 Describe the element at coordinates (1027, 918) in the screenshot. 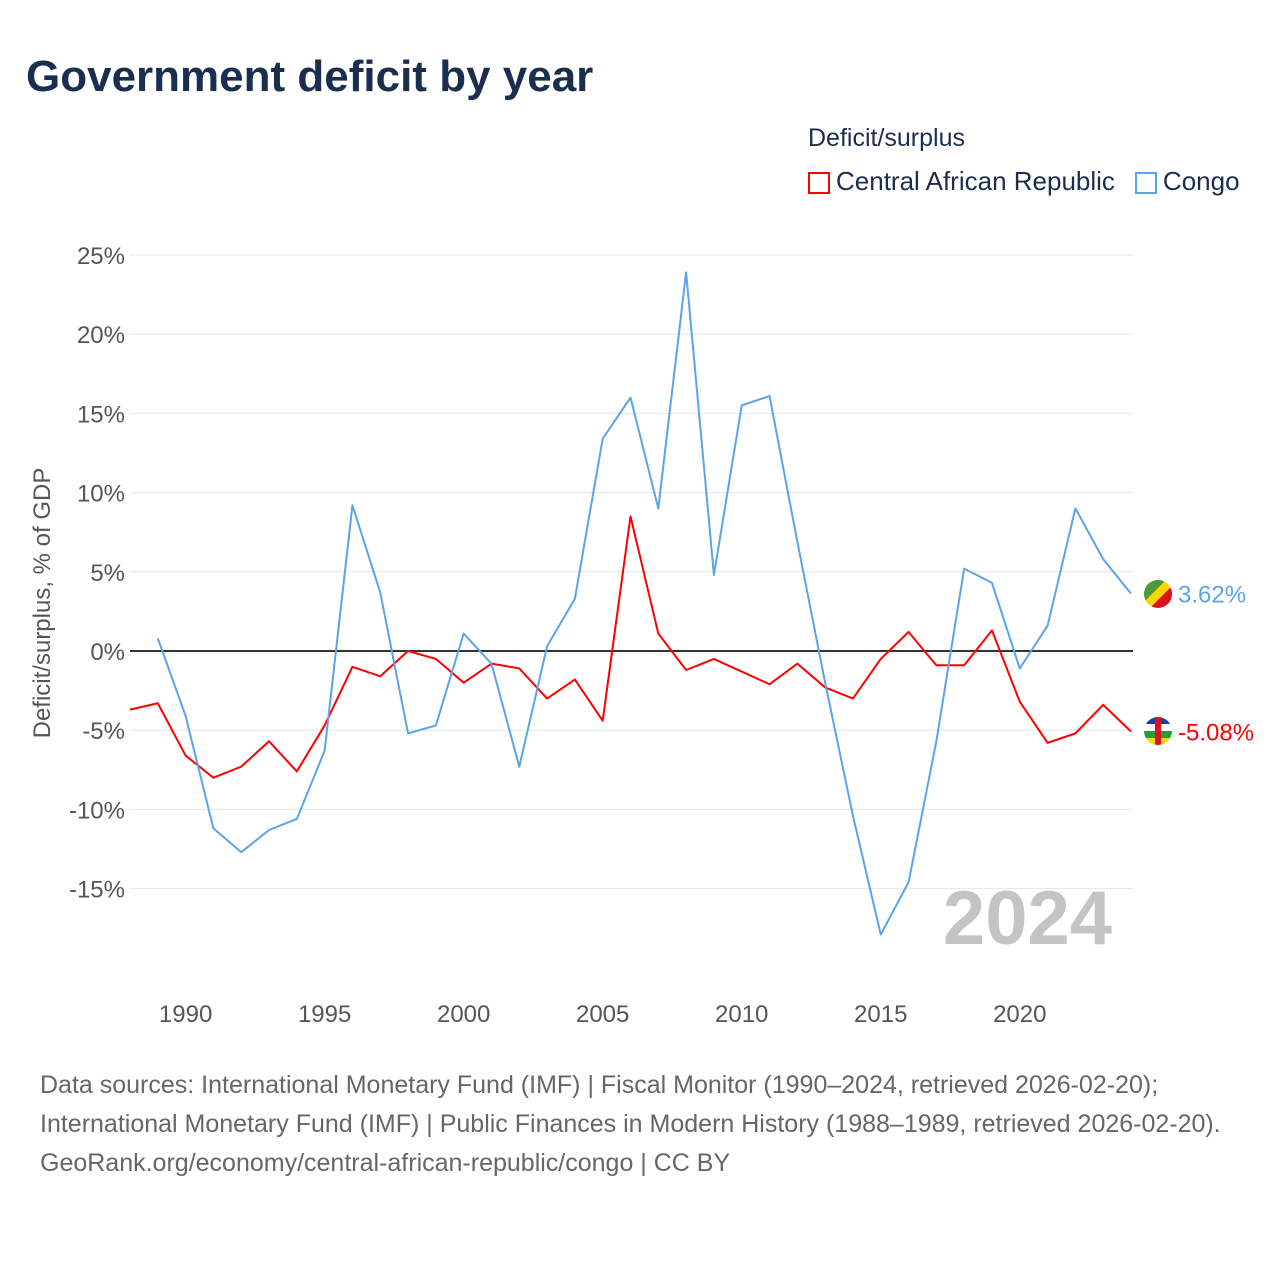

I see `year-watermark: 2024` at that location.